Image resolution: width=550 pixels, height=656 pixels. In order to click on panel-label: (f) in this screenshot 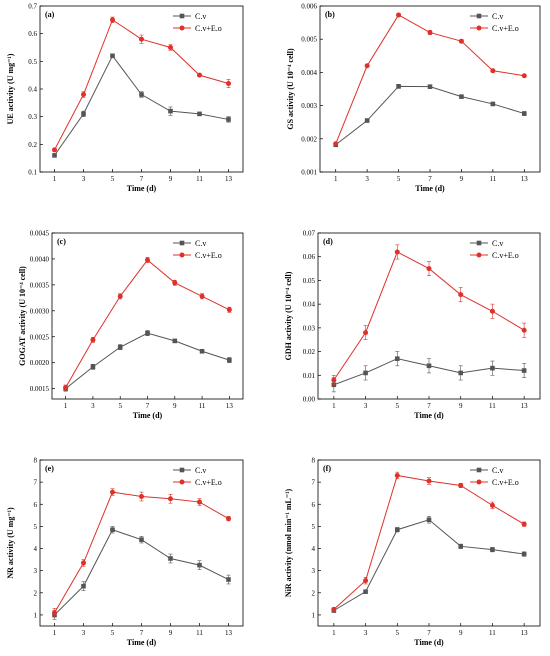, I will do `click(327, 468)`.